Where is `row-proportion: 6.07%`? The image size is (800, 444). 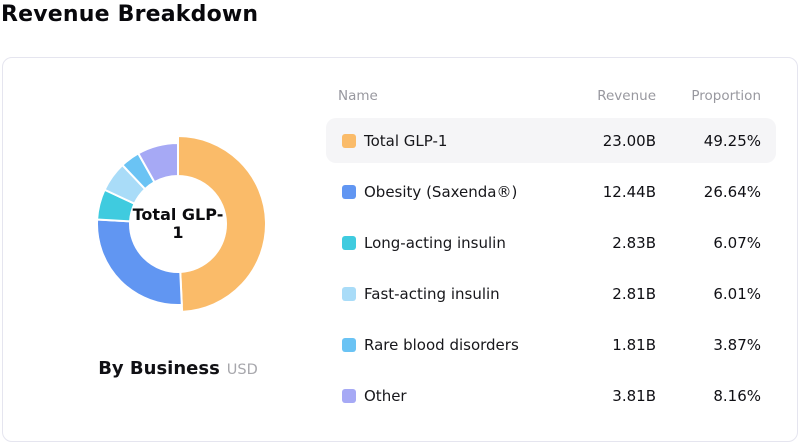 row-proportion: 6.07% is located at coordinates (737, 242).